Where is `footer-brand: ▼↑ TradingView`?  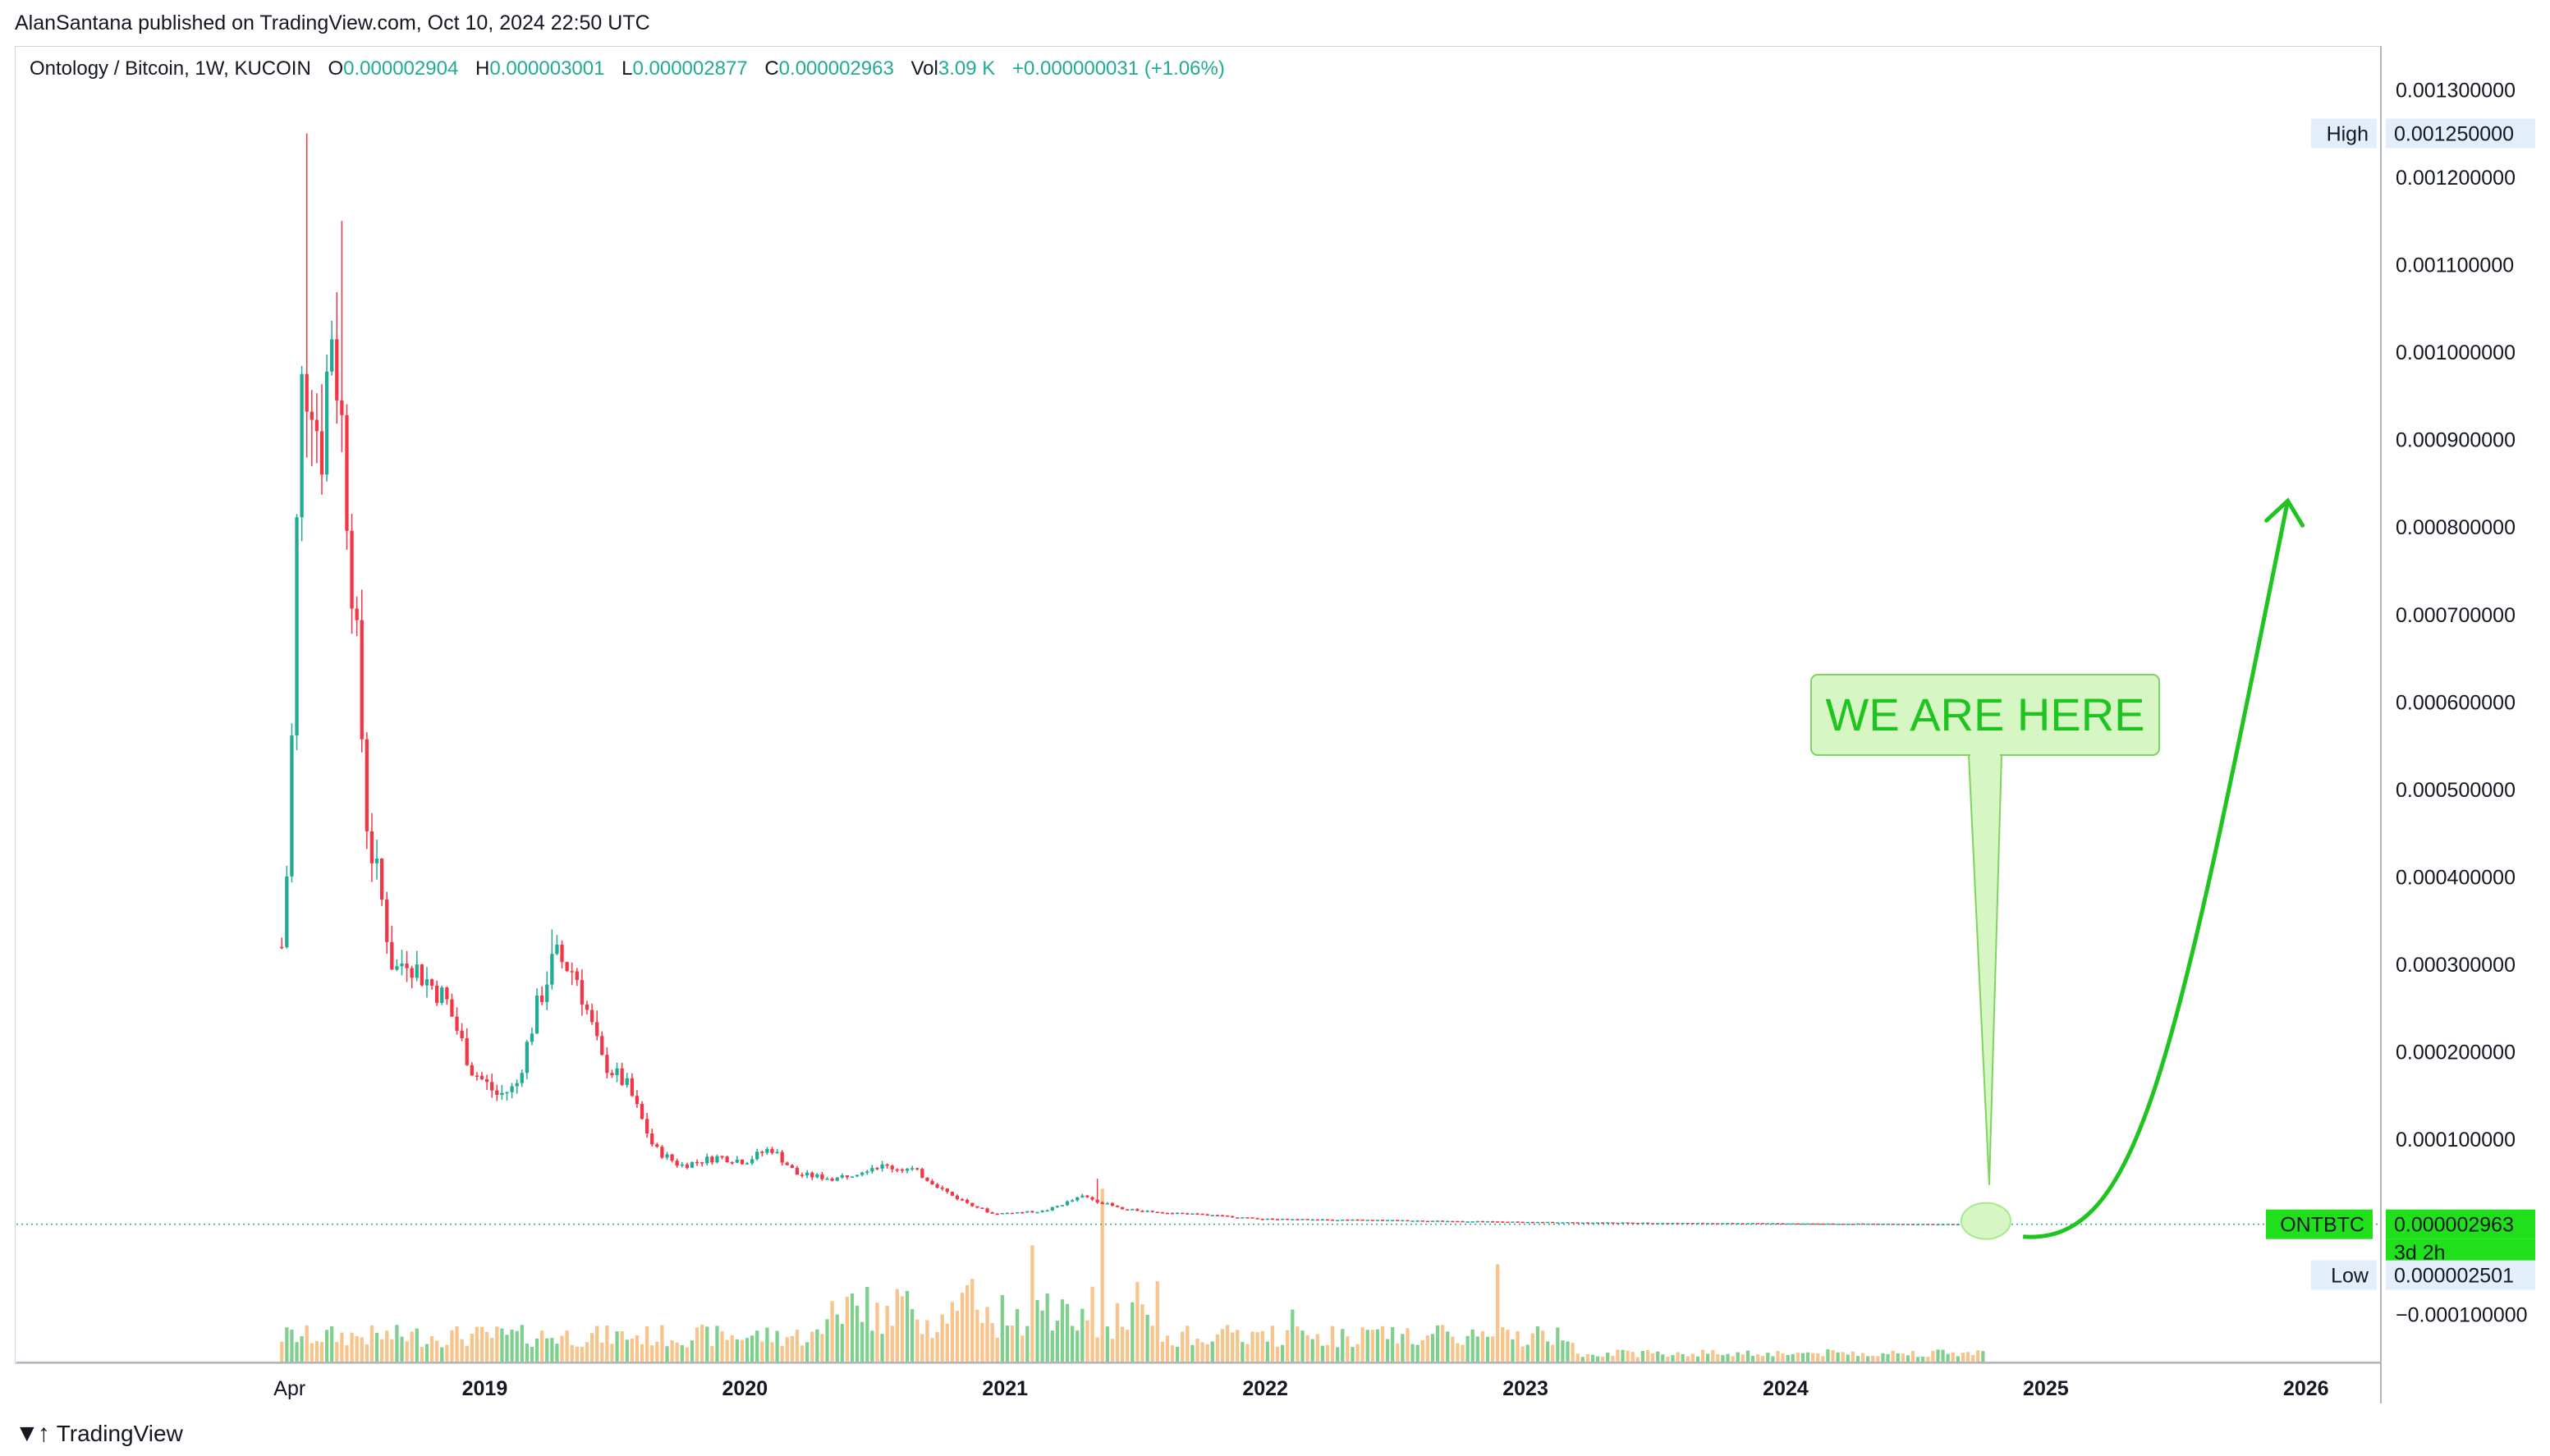
footer-brand: ▼↑ TradingView is located at coordinates (99, 1434).